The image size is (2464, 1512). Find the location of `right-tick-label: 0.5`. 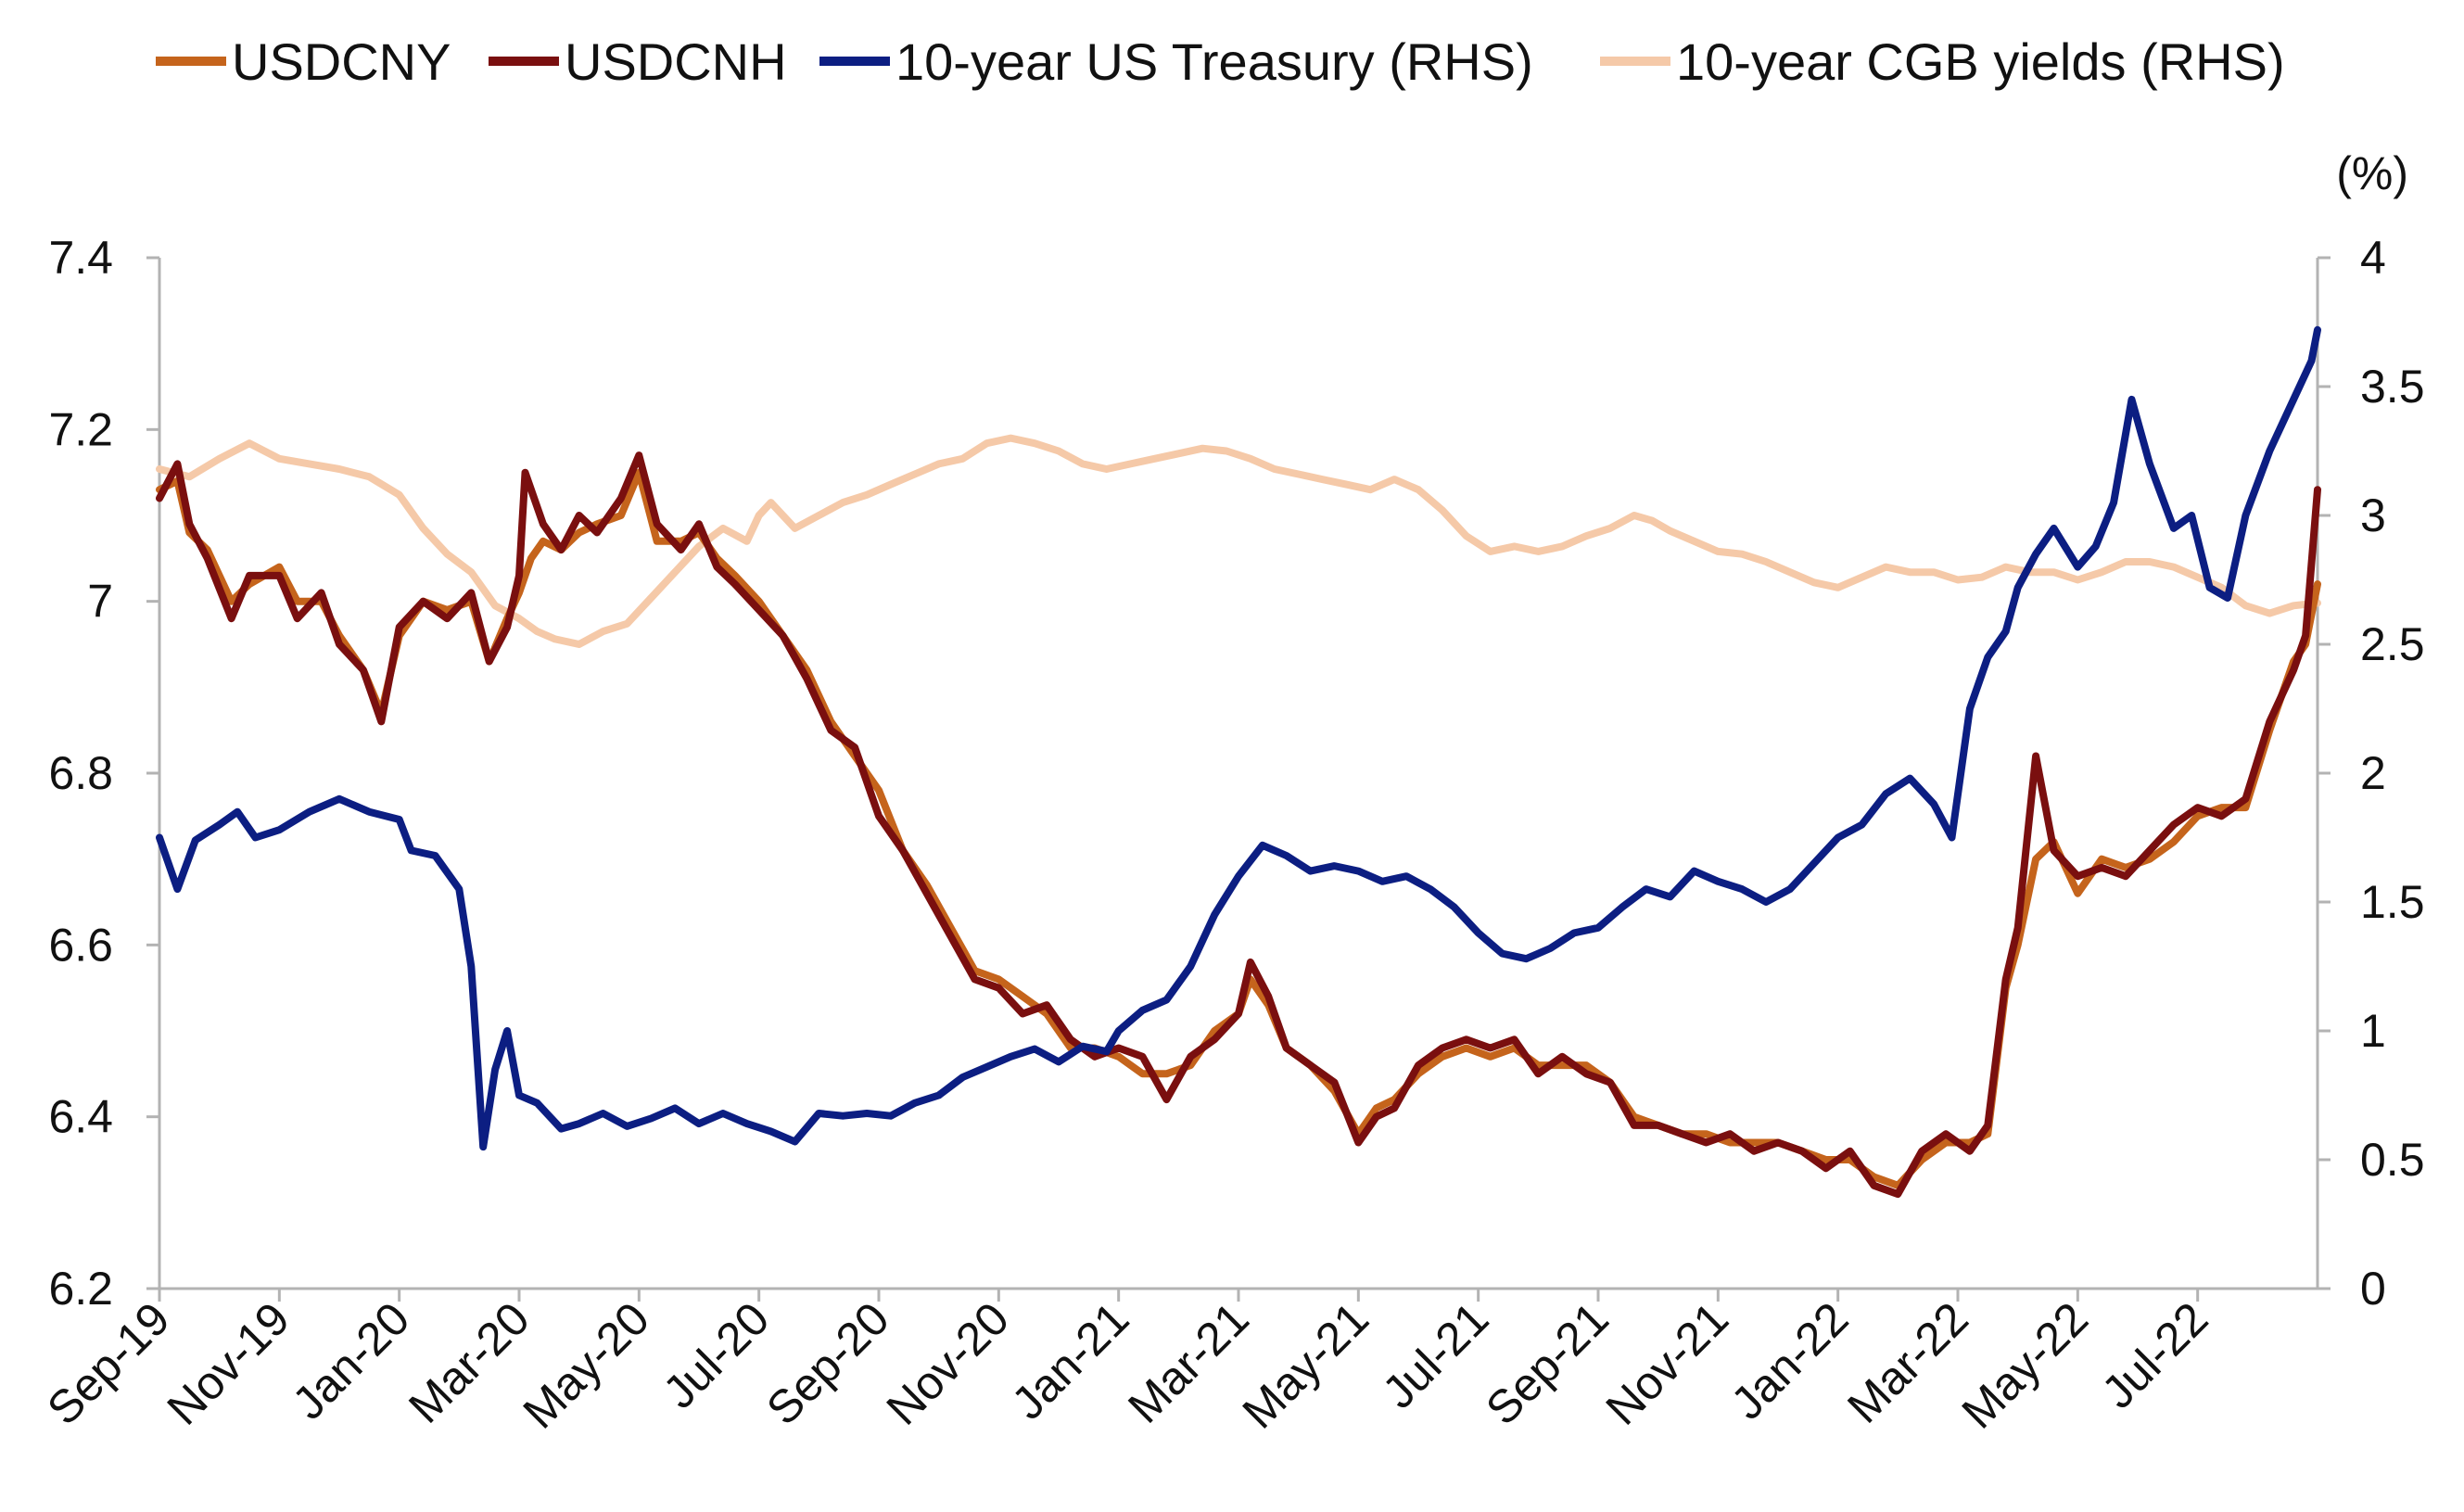

right-tick-label: 0.5 is located at coordinates (2392, 1160).